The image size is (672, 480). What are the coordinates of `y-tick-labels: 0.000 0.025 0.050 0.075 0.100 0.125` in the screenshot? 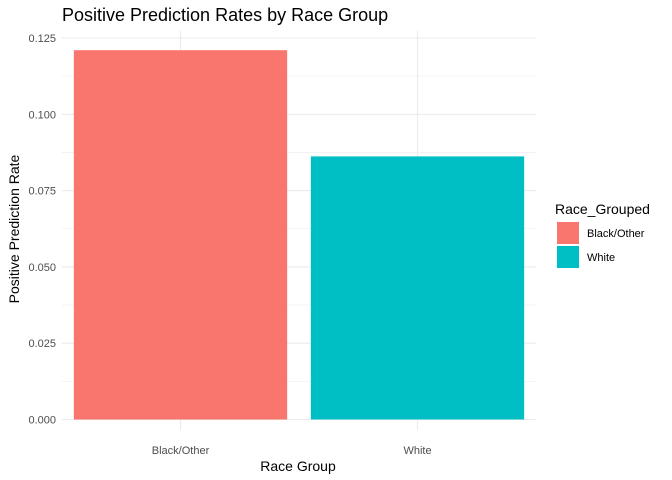 It's located at (42, 230).